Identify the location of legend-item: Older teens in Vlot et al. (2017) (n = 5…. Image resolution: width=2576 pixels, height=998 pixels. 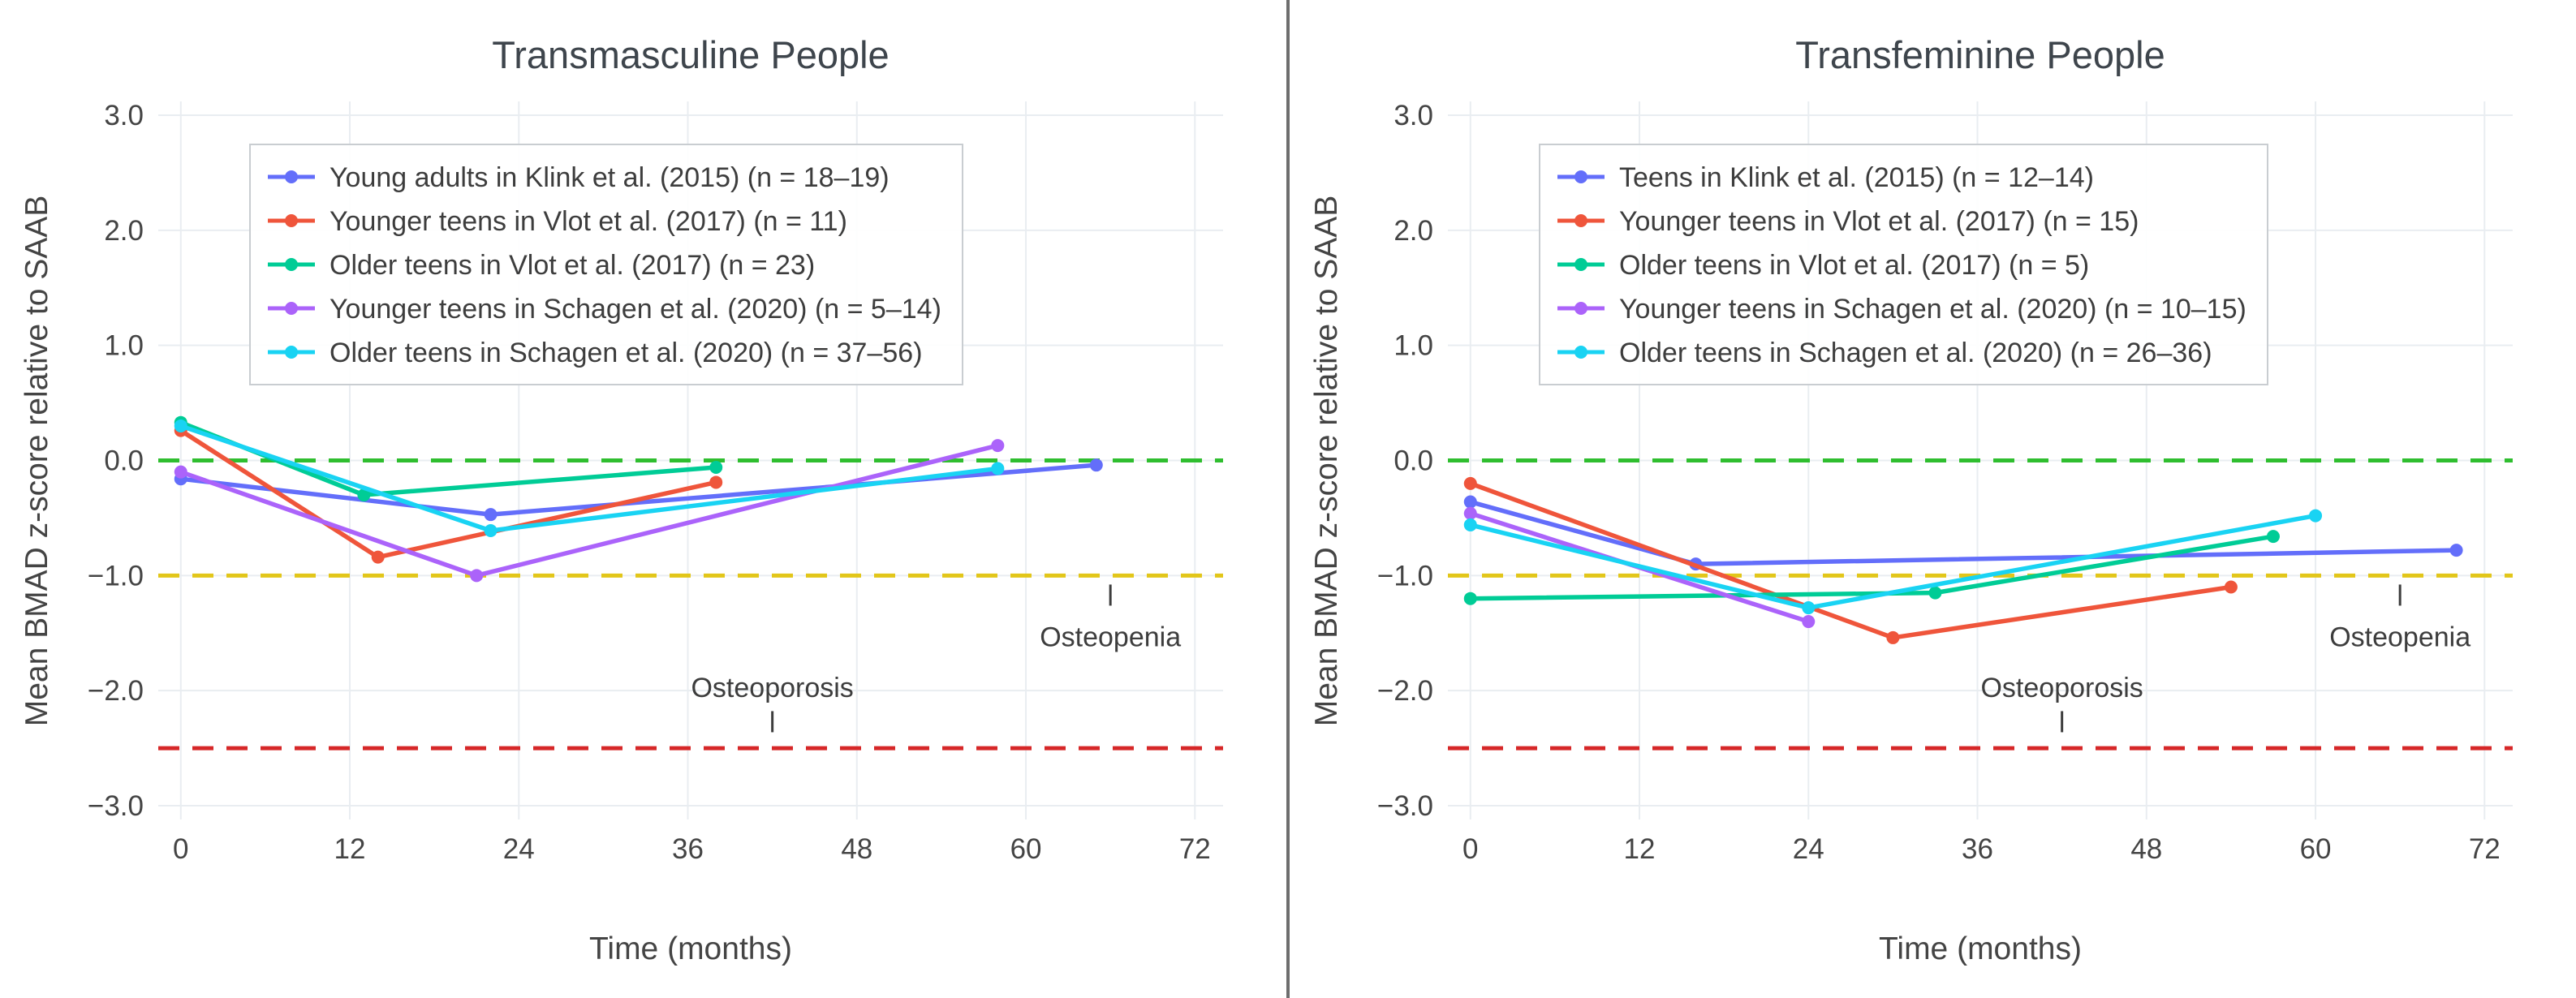
(1823, 265).